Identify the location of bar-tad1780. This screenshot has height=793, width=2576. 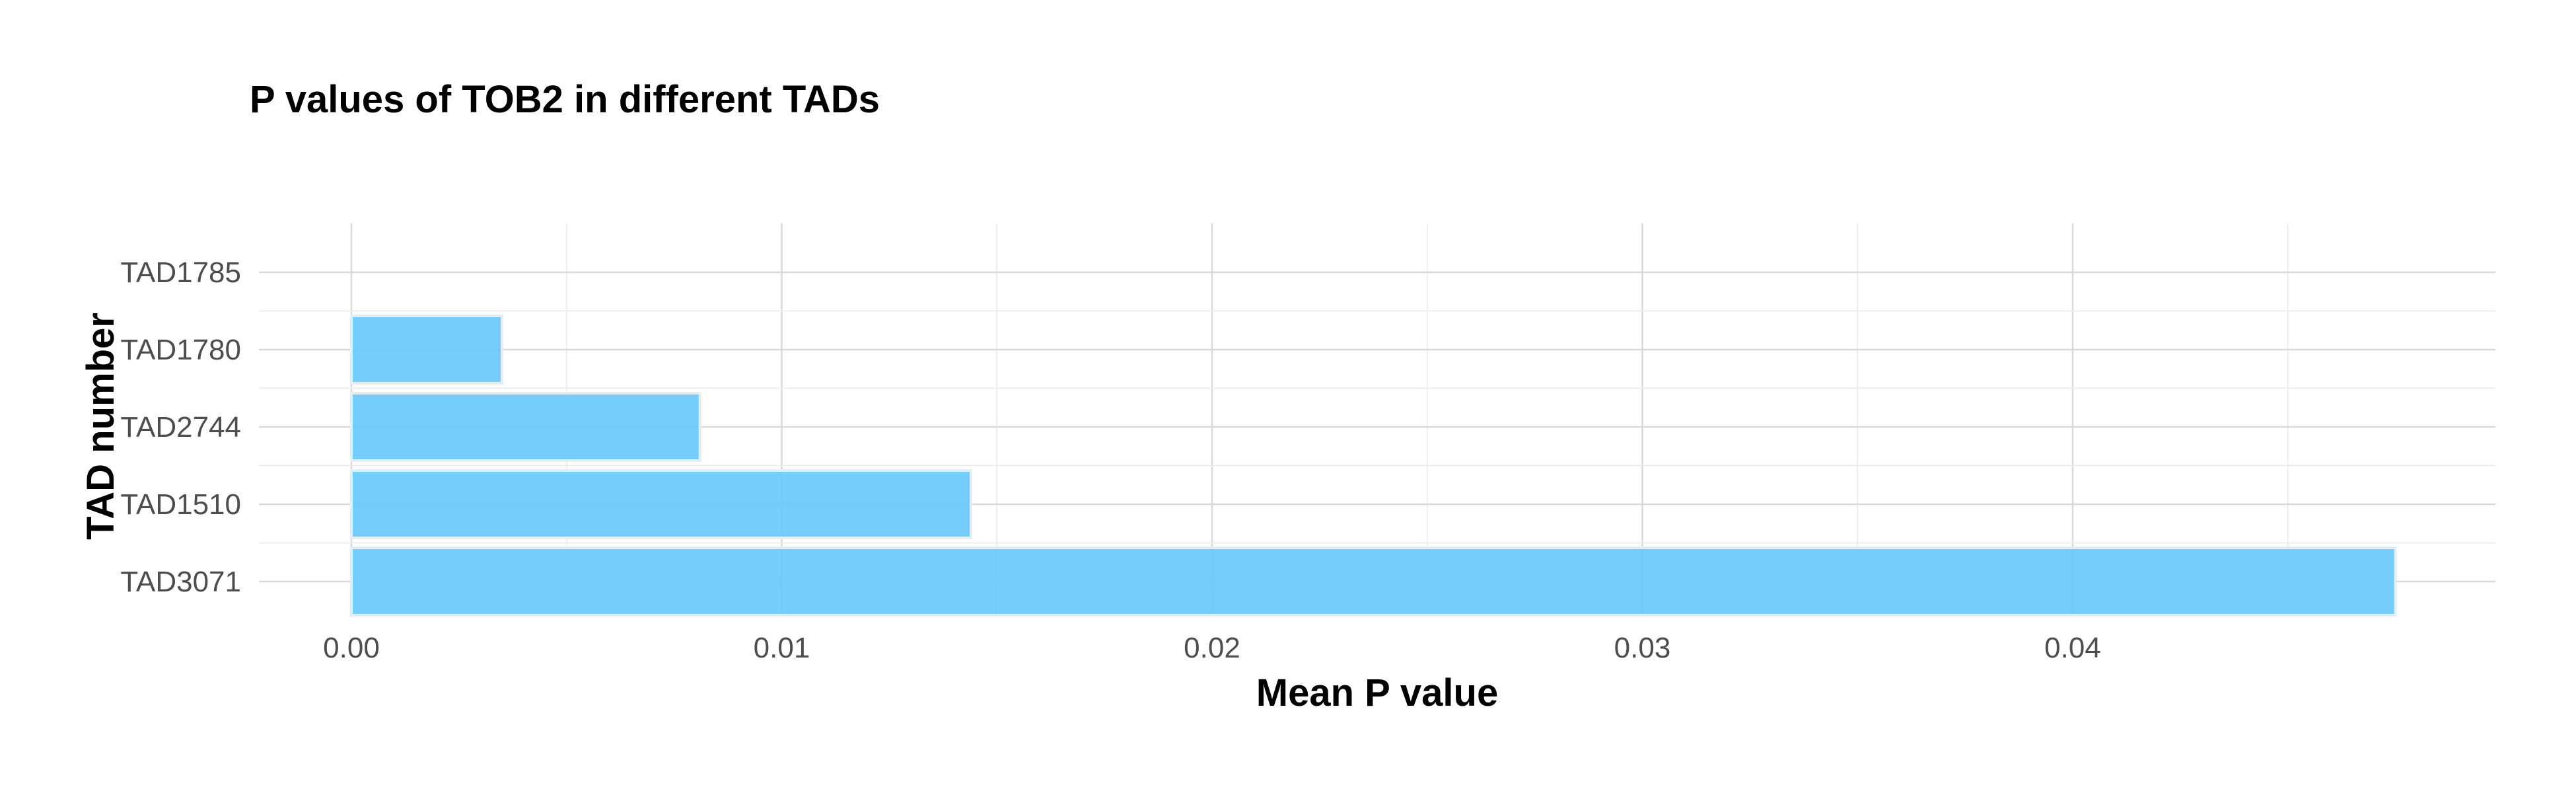
(427, 350).